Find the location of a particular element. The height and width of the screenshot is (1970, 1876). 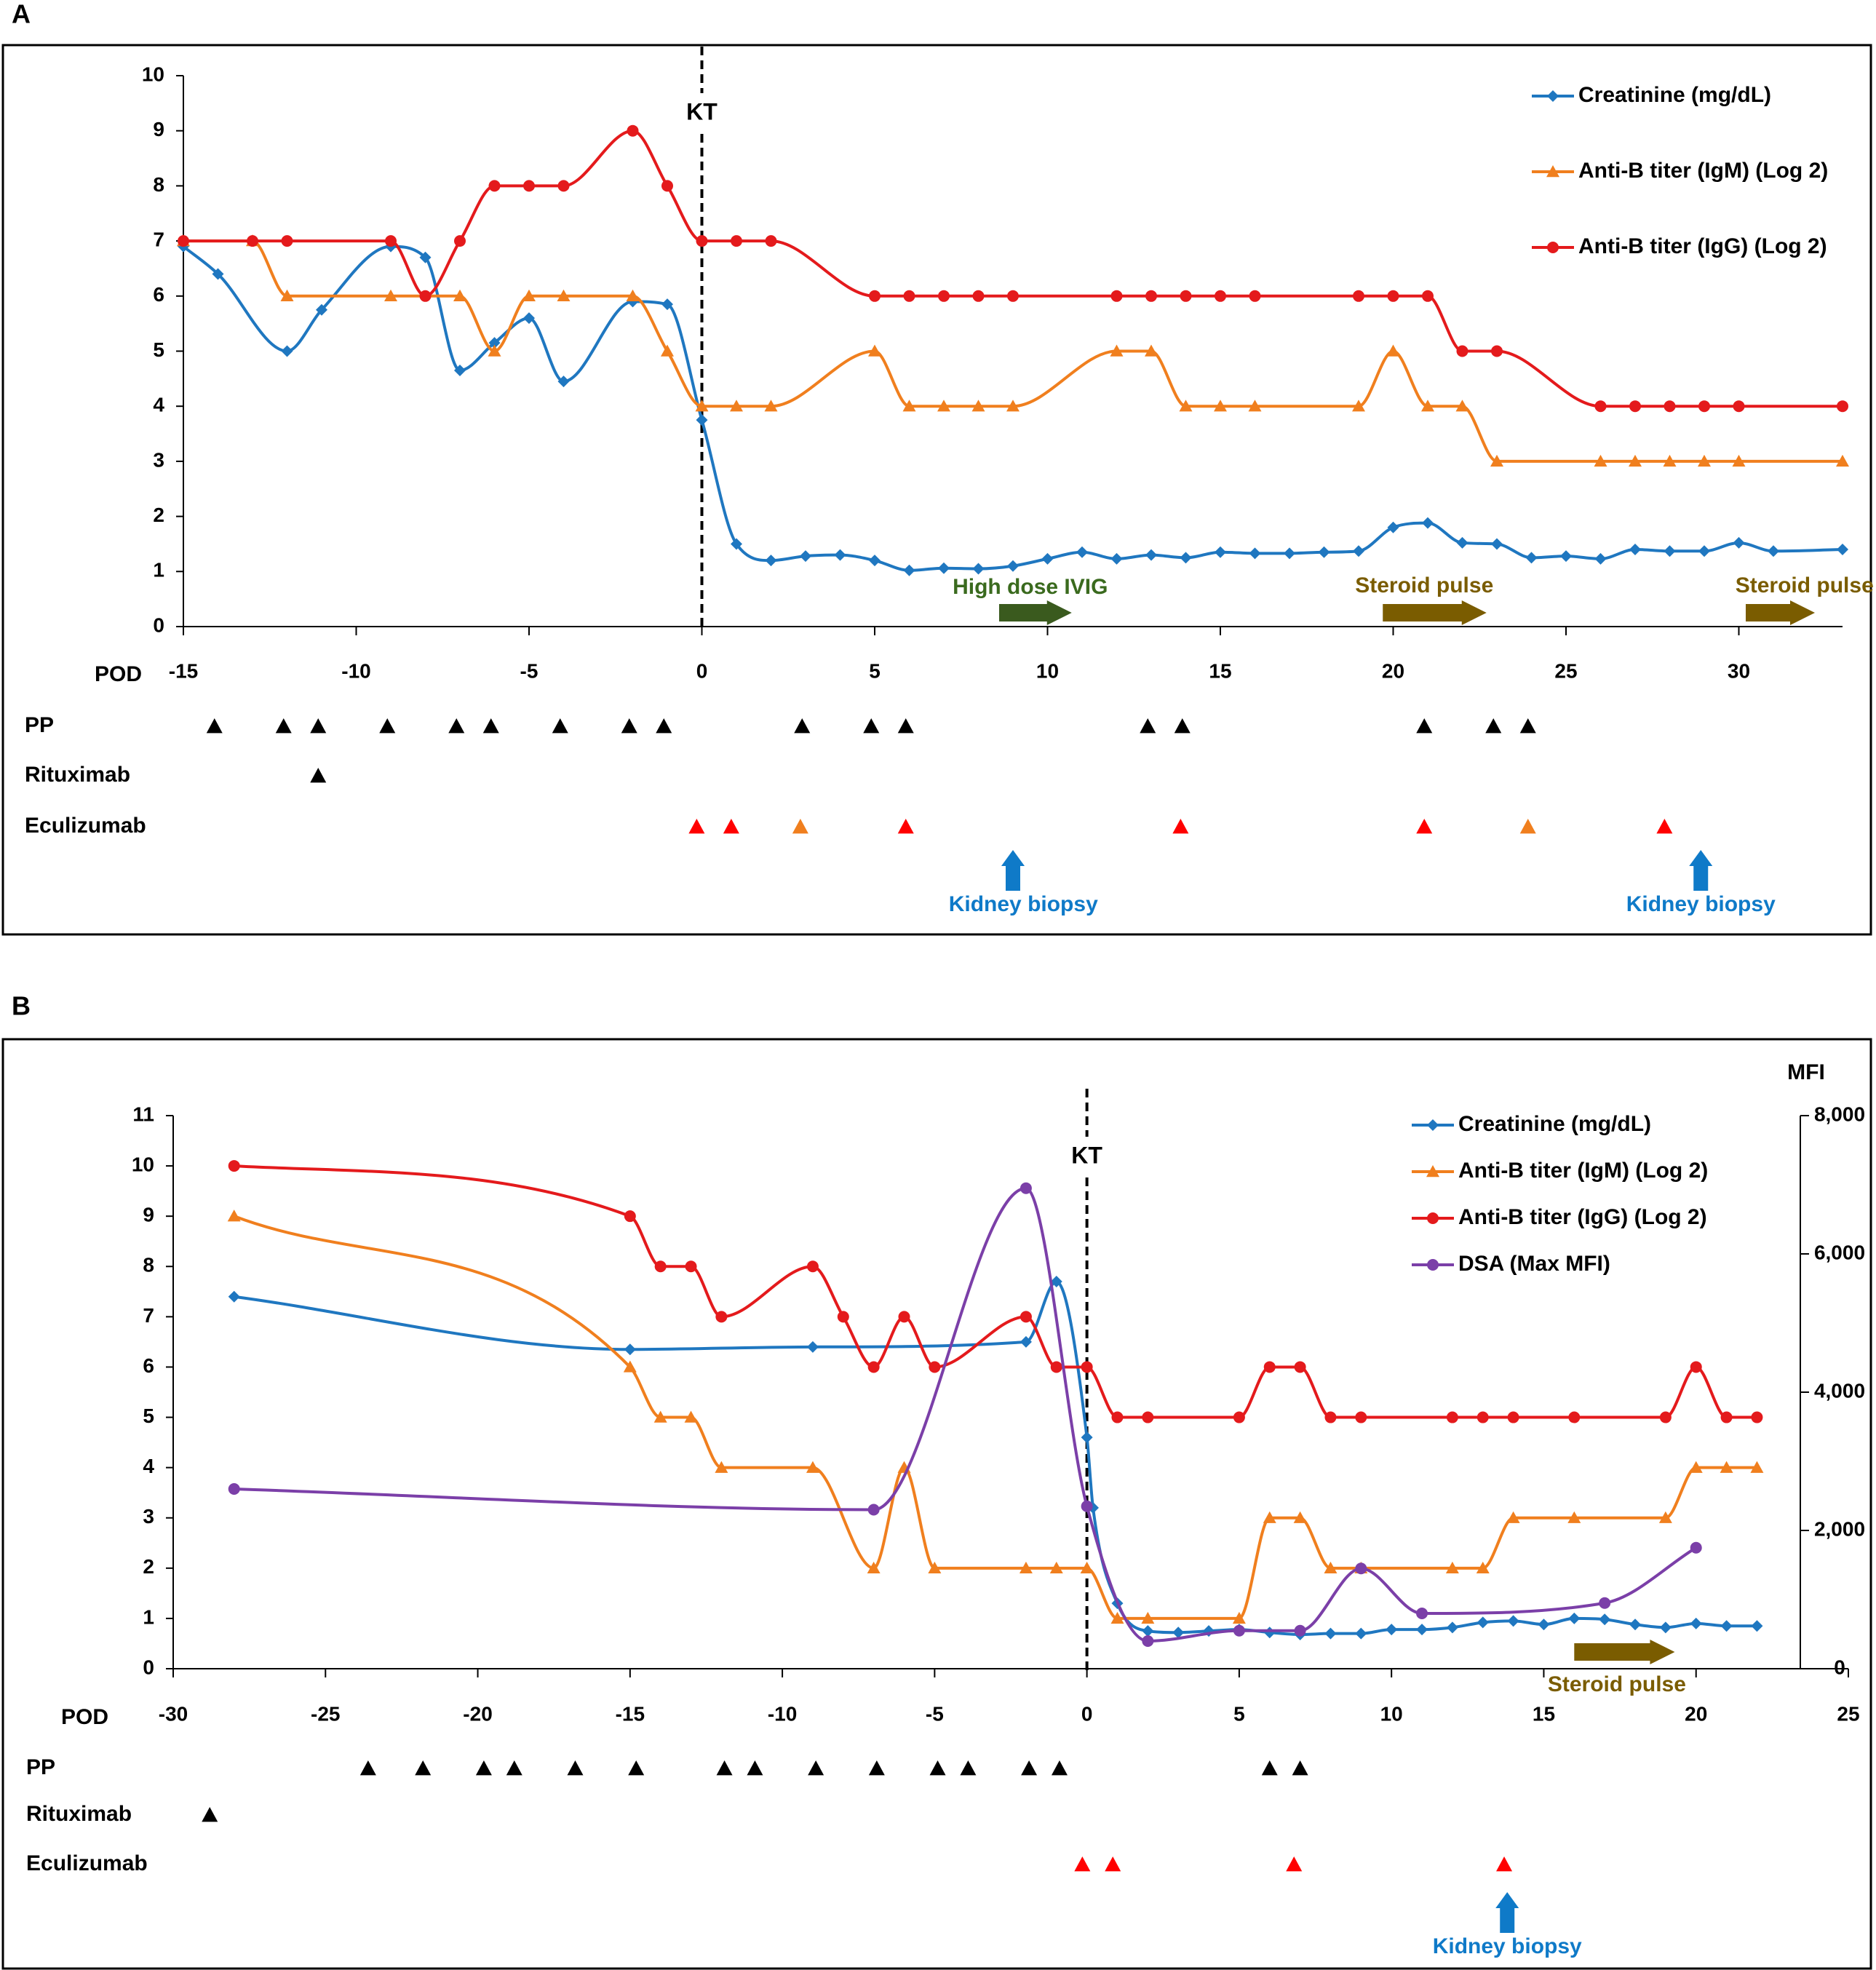

biopsy-label: Kidney biopsy is located at coordinates (1507, 1946).